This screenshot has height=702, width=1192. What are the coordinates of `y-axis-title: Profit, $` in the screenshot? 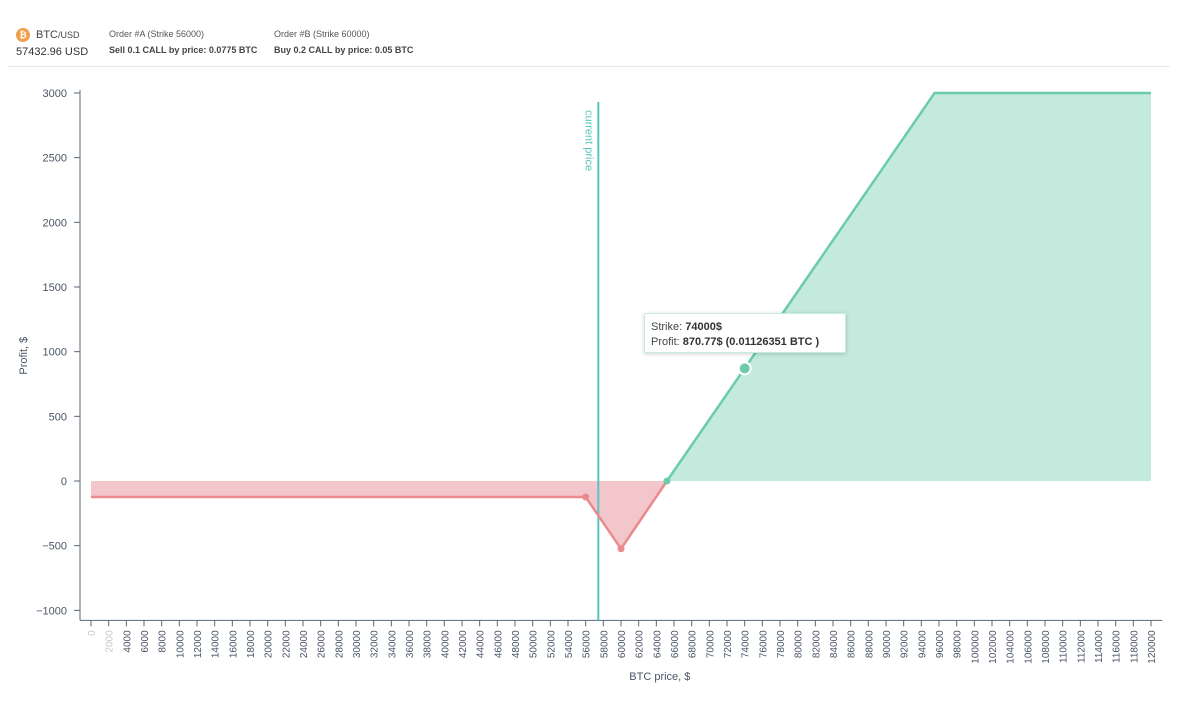 It's located at (24, 356).